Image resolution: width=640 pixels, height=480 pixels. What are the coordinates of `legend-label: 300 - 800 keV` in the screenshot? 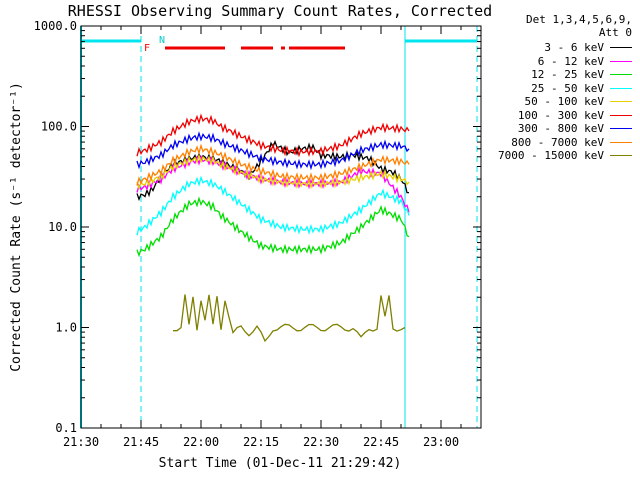 It's located at (560, 128).